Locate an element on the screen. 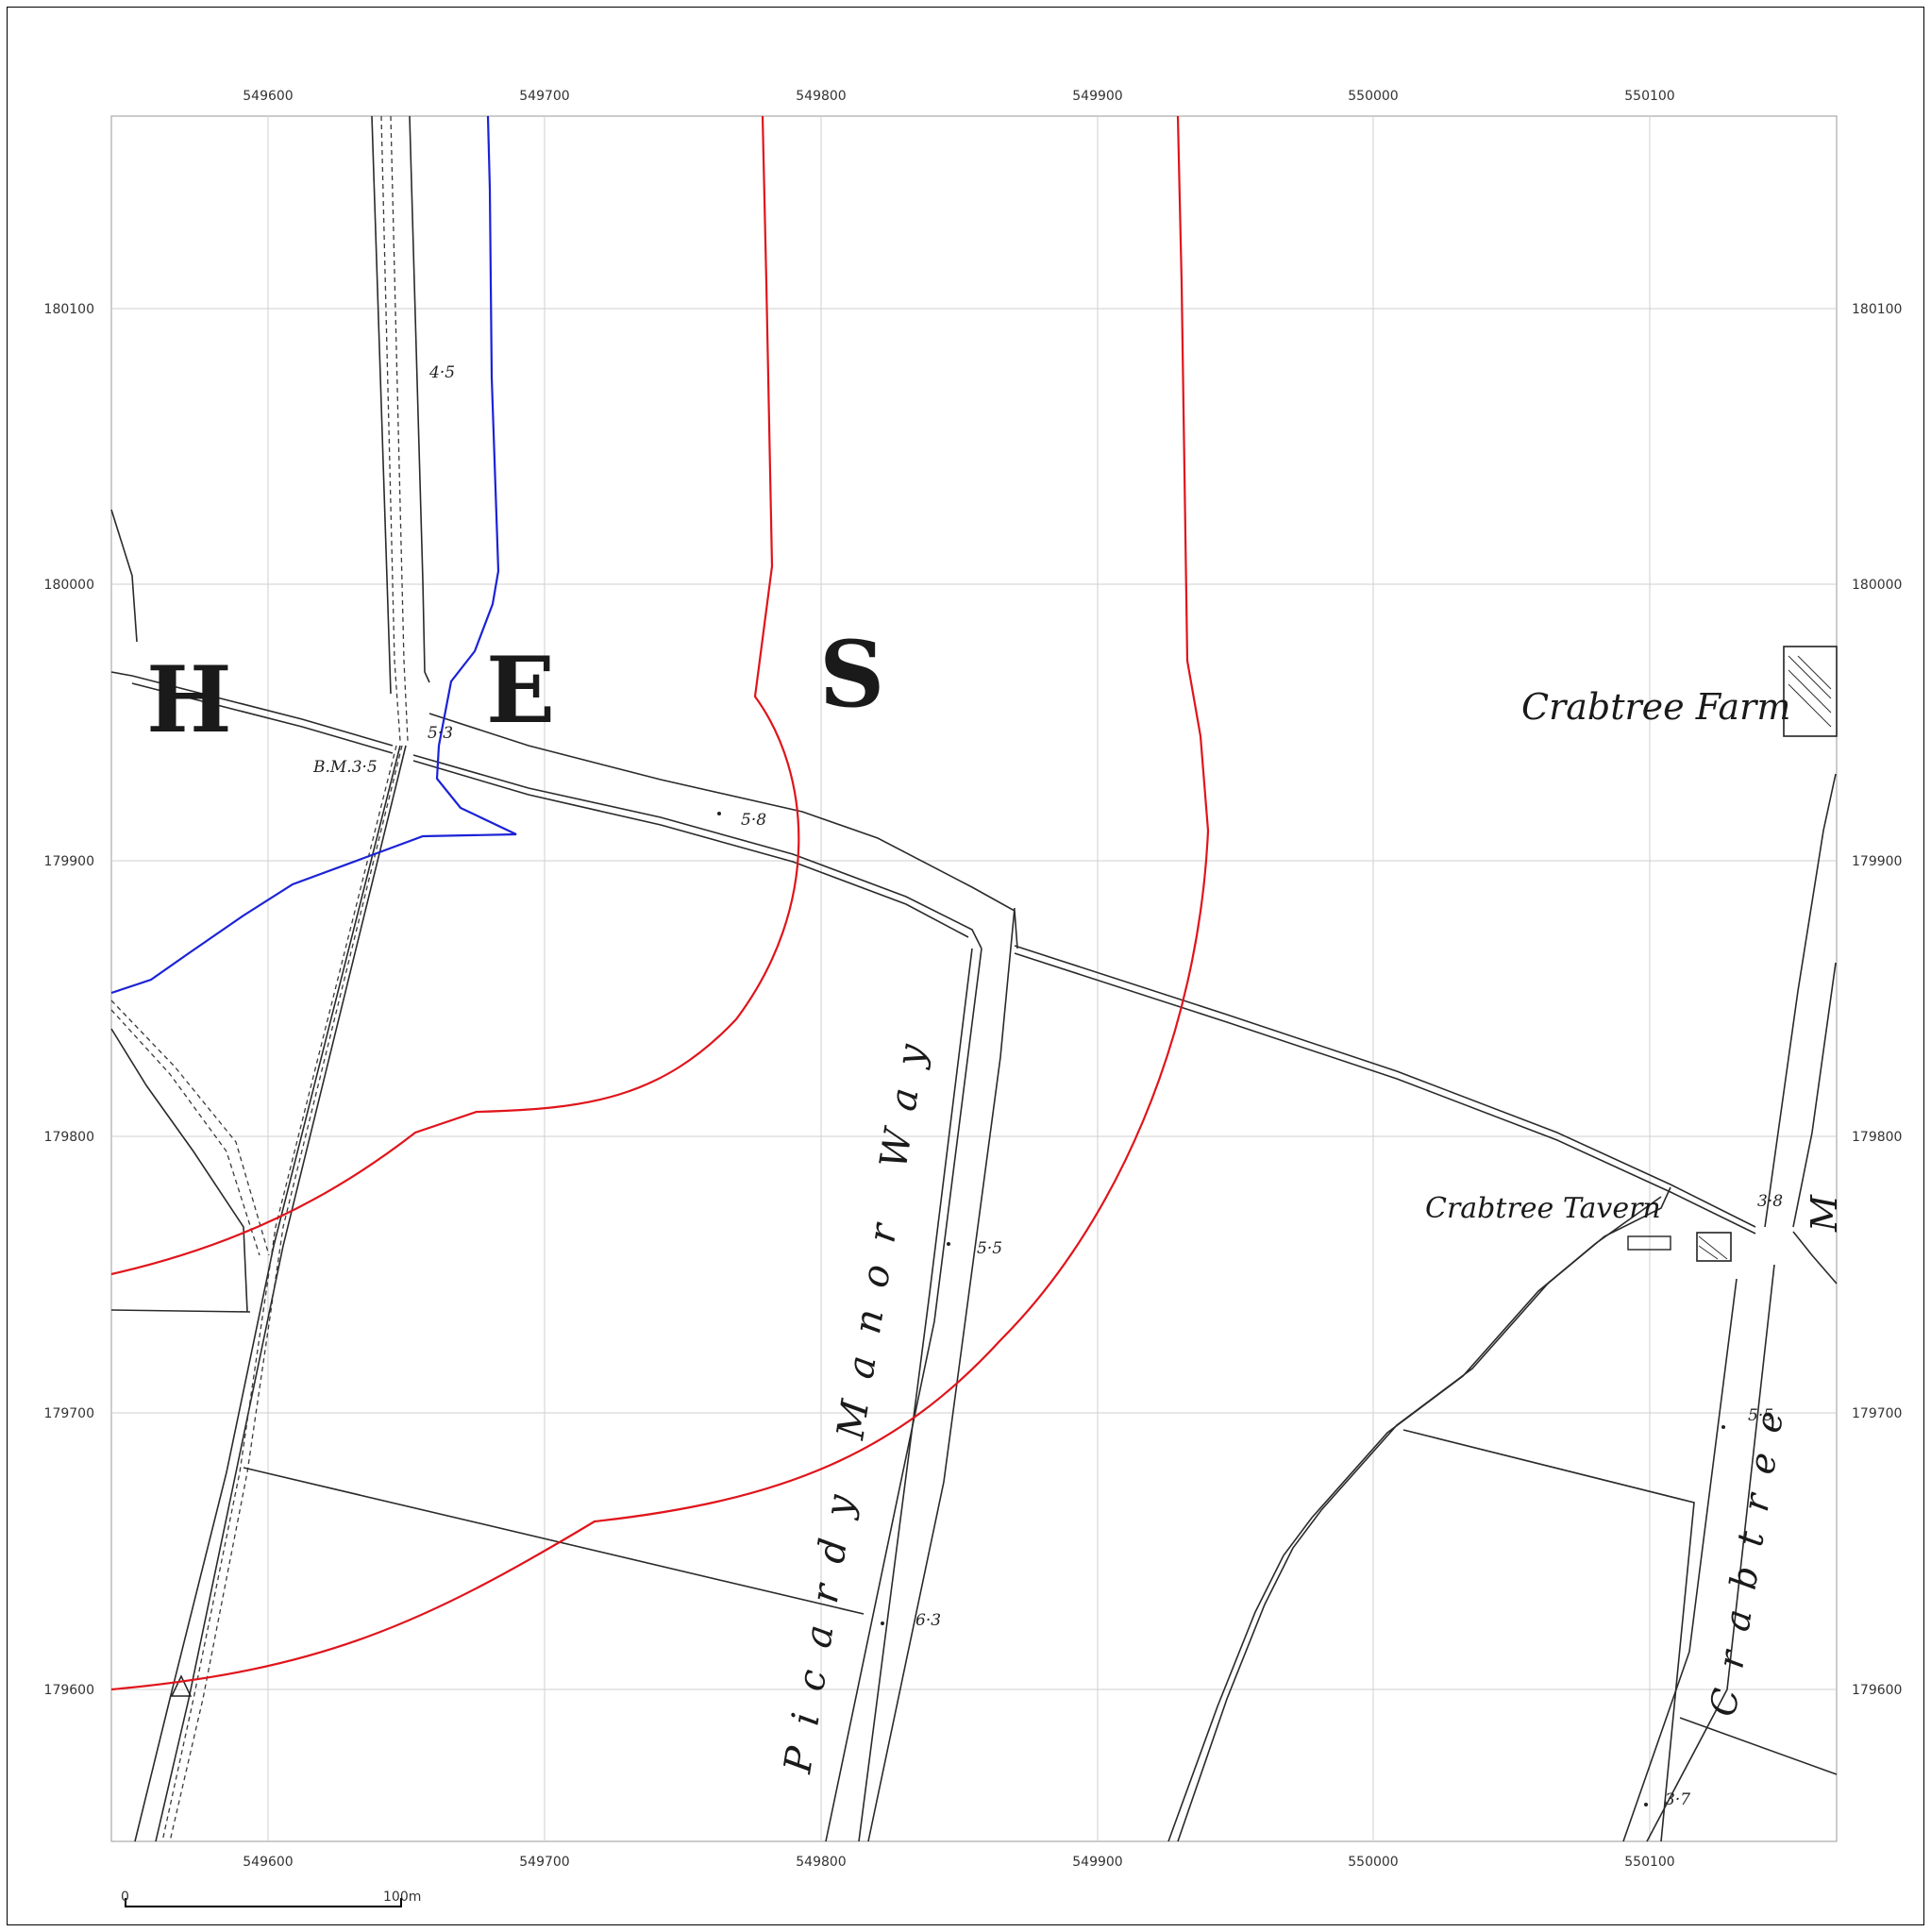 The height and width of the screenshot is (1932, 1931). y-tick-left: 179900 is located at coordinates (69, 861).